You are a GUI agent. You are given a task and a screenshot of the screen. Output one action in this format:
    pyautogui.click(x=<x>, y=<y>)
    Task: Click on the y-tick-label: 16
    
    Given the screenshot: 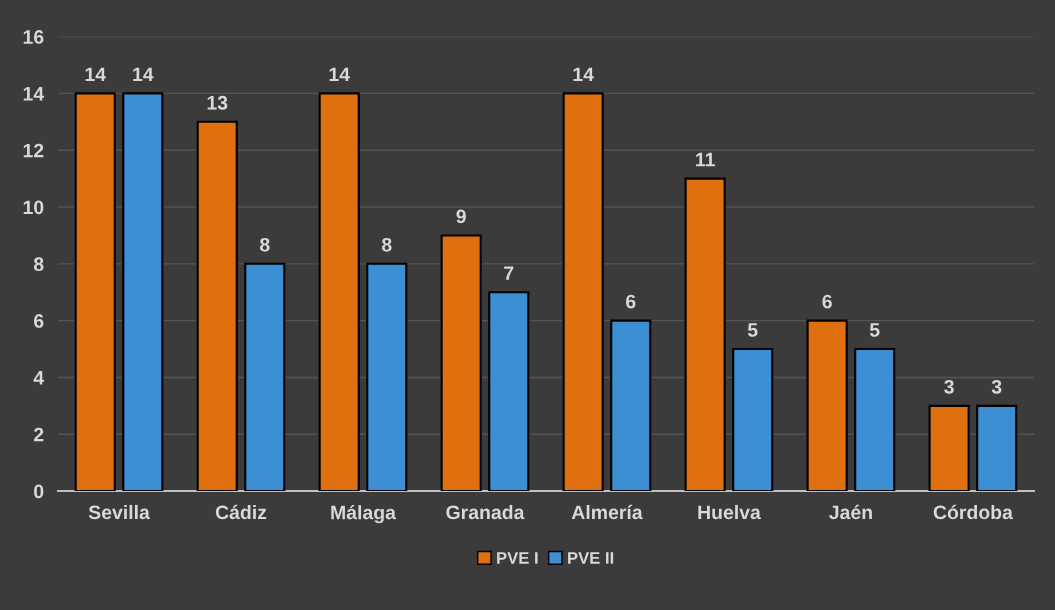 What is the action you would take?
    pyautogui.click(x=33, y=37)
    